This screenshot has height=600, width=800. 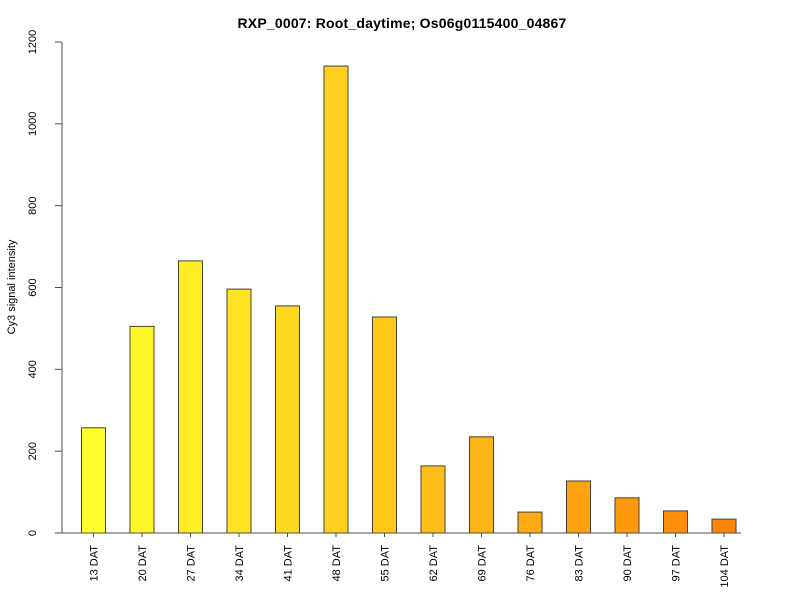 What do you see at coordinates (33, 533) in the screenshot?
I see `y-tick-label: 0` at bounding box center [33, 533].